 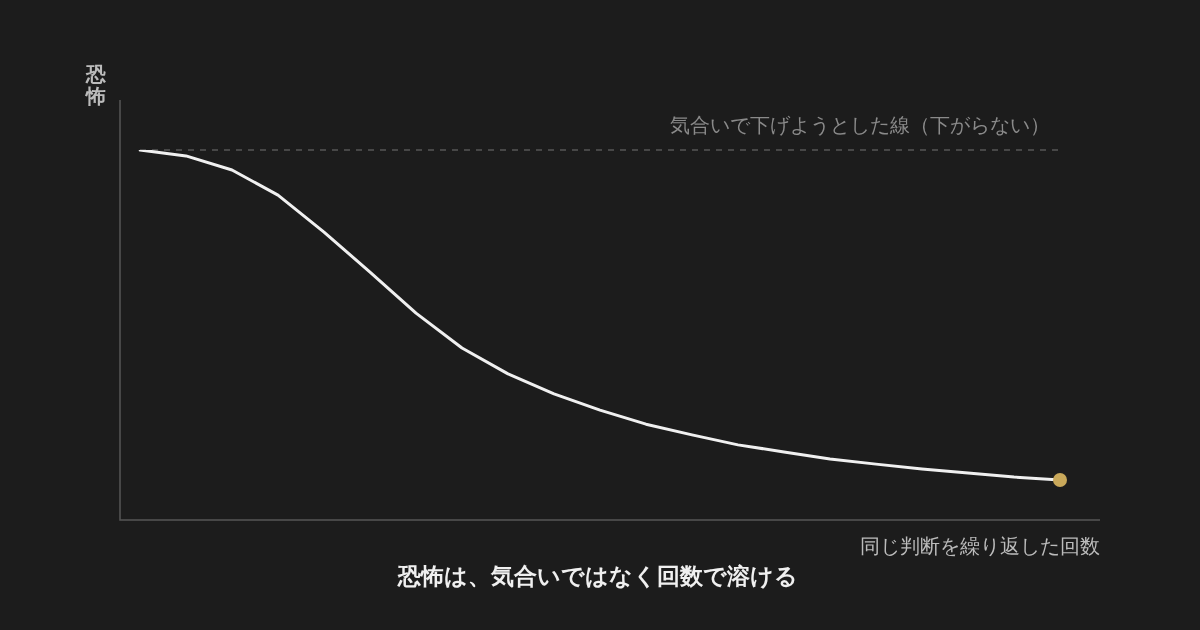 What do you see at coordinates (860, 125) in the screenshot?
I see `ref-line-label: 気合いで下げようとした線（下がらない）` at bounding box center [860, 125].